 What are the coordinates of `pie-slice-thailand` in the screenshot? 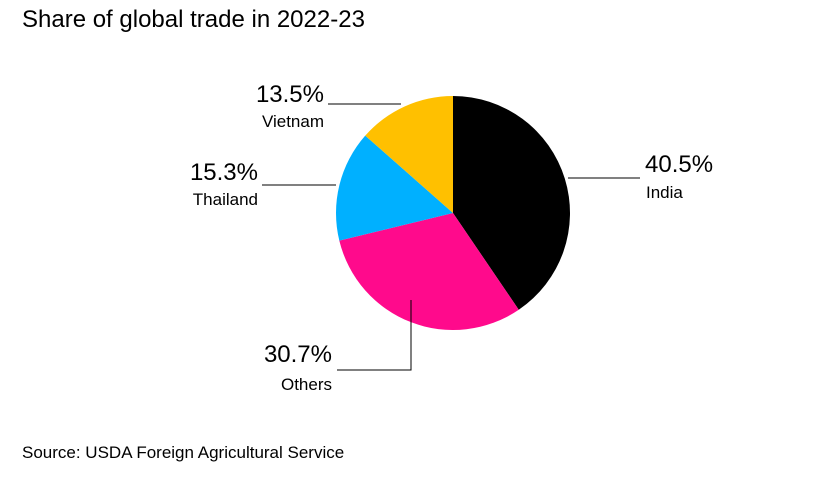 It's located at (394, 188).